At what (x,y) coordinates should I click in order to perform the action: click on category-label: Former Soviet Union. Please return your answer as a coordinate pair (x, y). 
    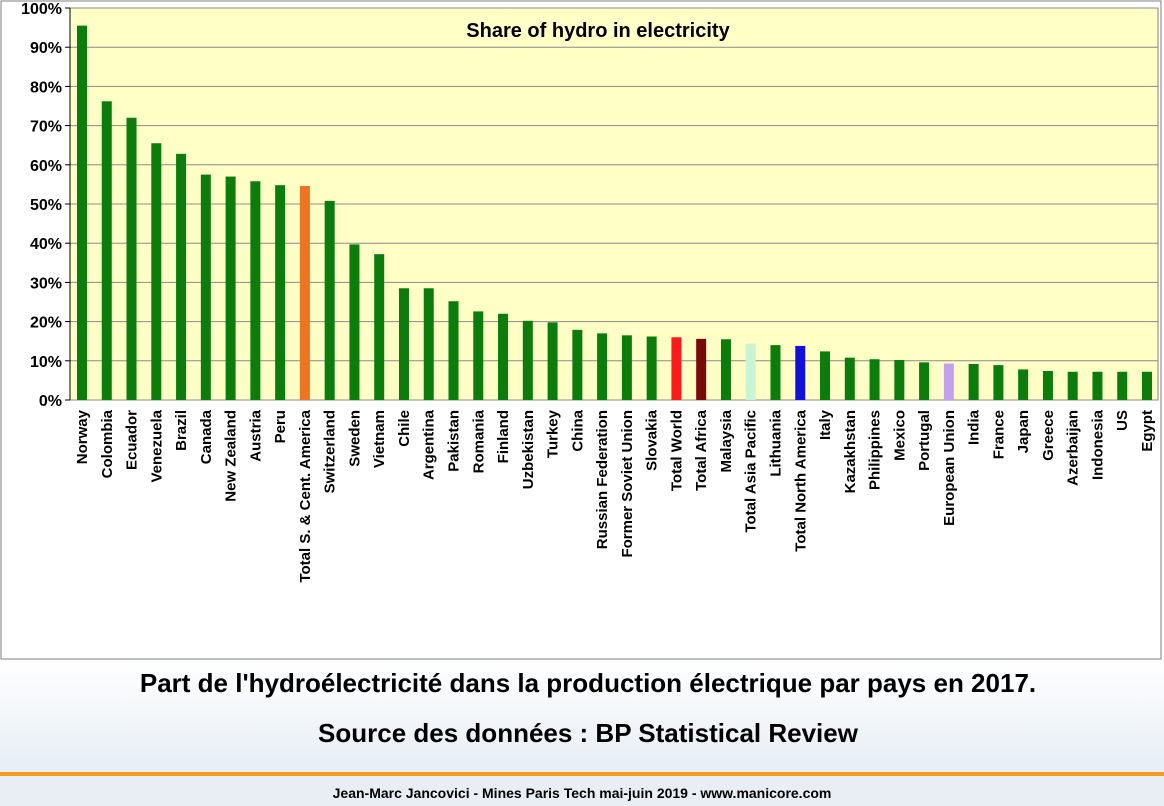
    Looking at the image, I should click on (627, 484).